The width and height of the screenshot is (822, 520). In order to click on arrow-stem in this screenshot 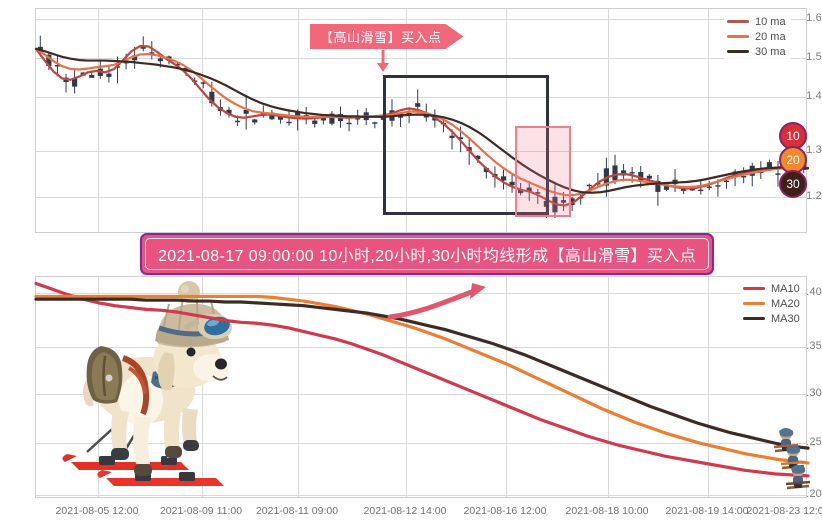, I will do `click(383, 57)`.